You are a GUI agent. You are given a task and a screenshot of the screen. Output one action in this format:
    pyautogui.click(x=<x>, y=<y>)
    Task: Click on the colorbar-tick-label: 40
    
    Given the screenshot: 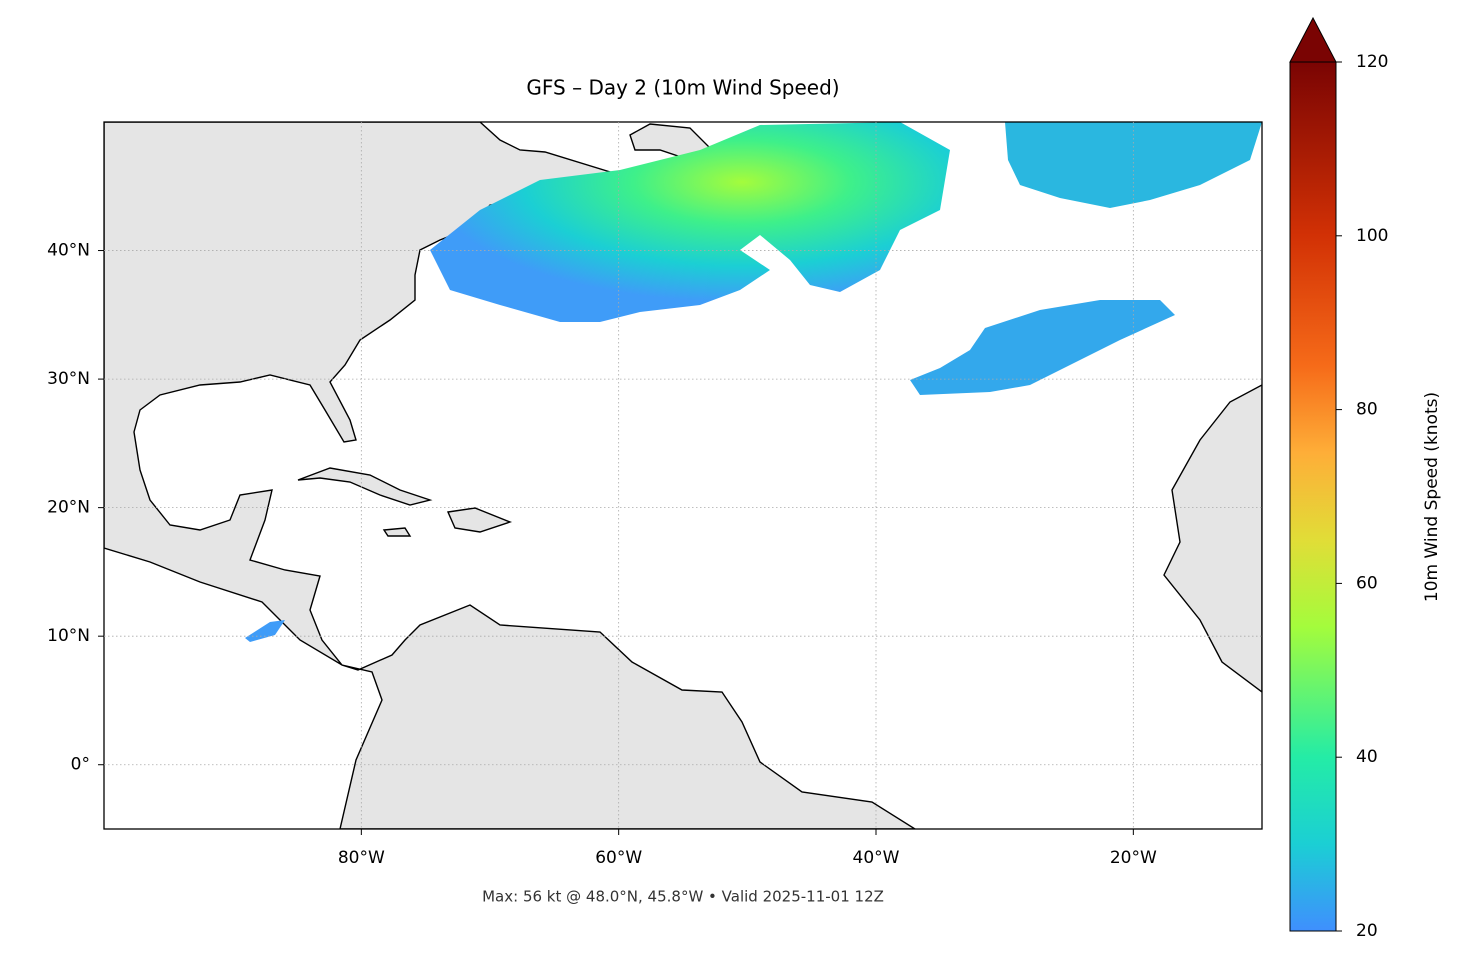 What is the action you would take?
    pyautogui.click(x=1367, y=757)
    